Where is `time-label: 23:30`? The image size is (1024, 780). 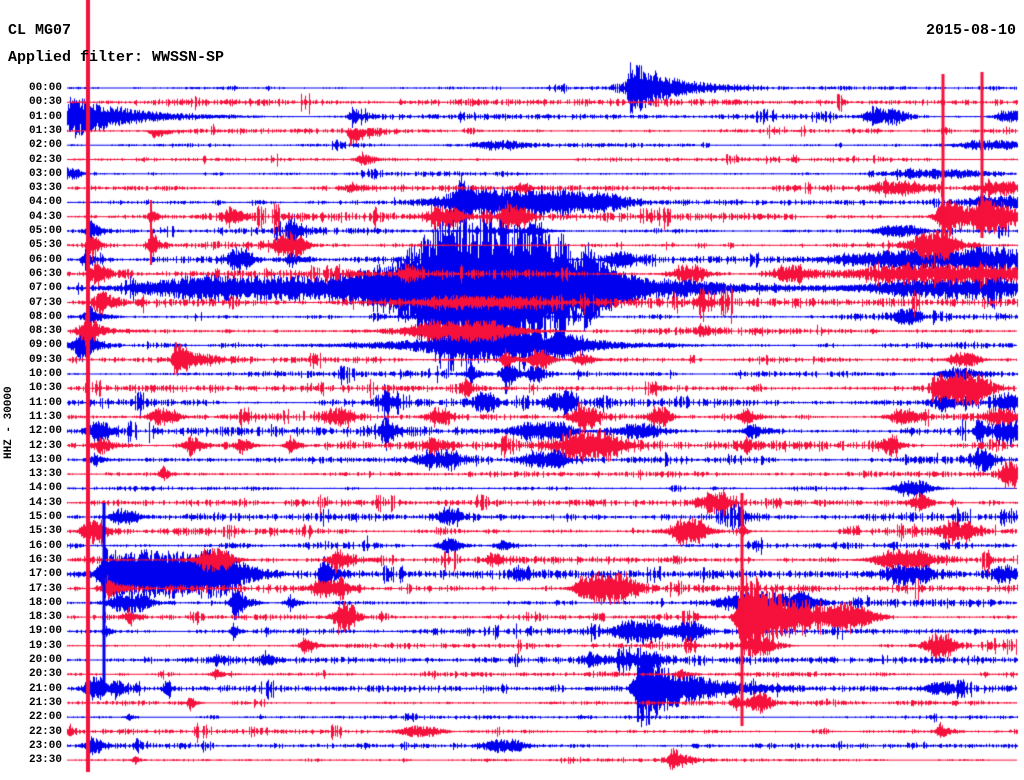 time-label: 23:30 is located at coordinates (45, 760).